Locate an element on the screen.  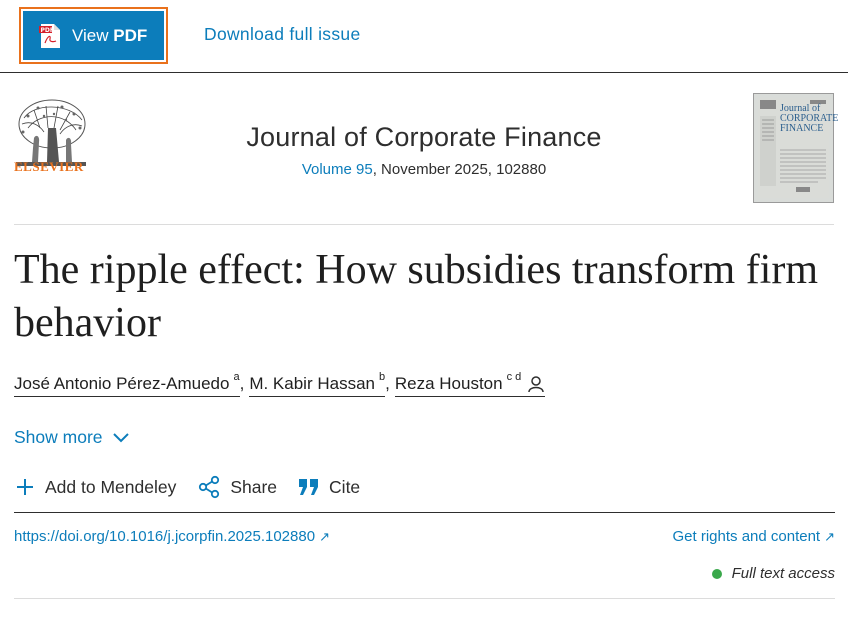
add-to-mendeley-label: Add to Mendeley is located at coordinates (111, 486).